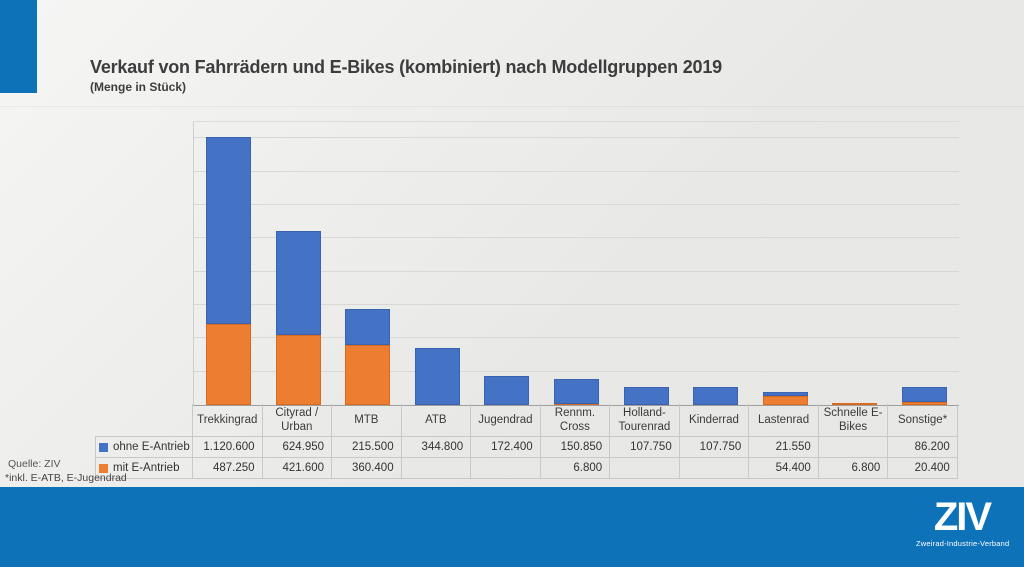  Describe the element at coordinates (785, 400) in the screenshot. I see `bar-lastenrad-mit-e-antrieb` at that location.